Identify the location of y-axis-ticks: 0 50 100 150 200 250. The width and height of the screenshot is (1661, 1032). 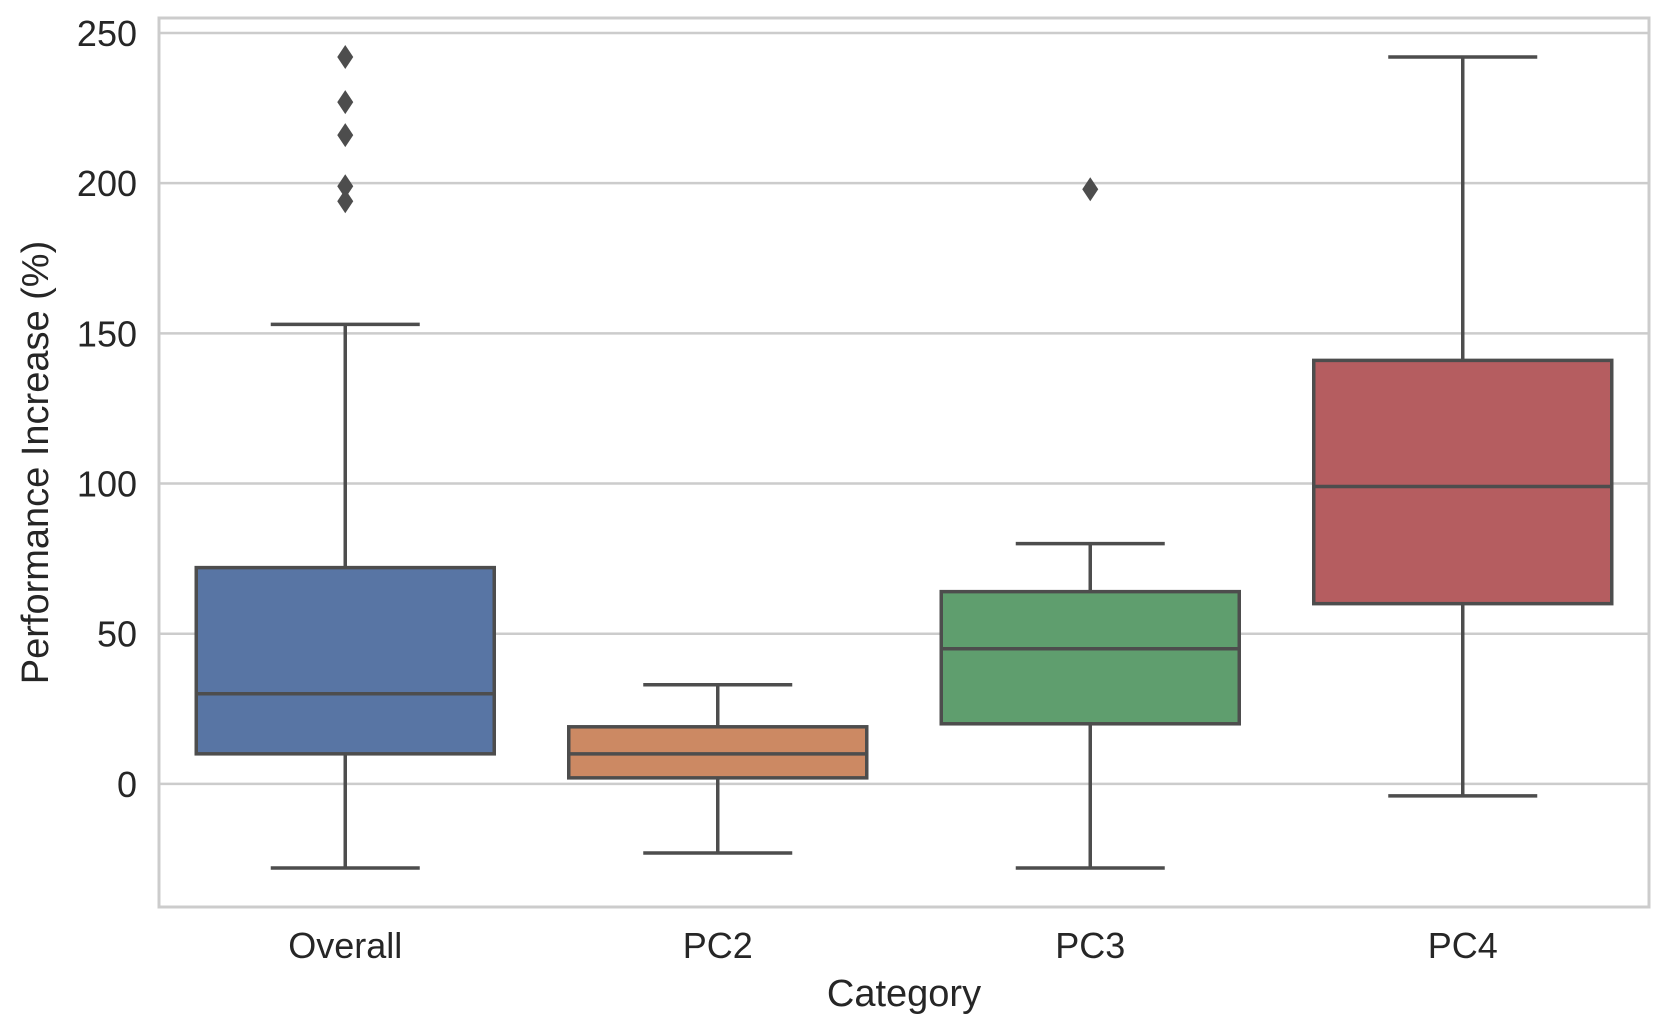
(107, 409).